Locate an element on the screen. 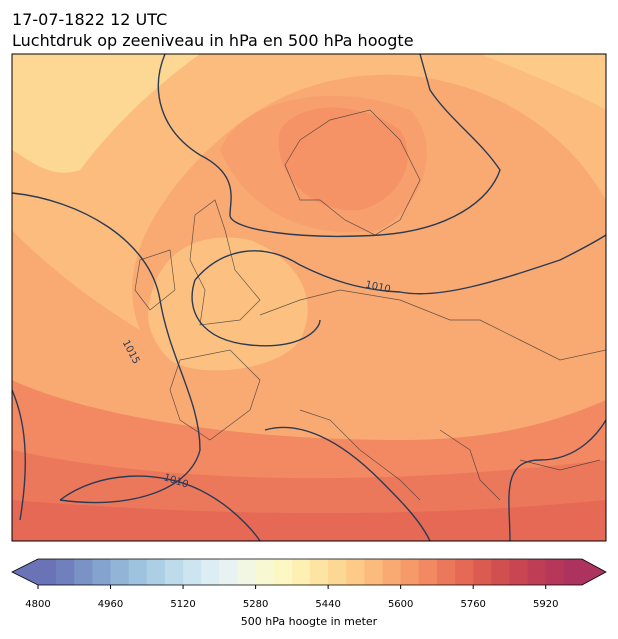 The height and width of the screenshot is (639, 618). colorbar-tick-label: 5600 is located at coordinates (400, 604).